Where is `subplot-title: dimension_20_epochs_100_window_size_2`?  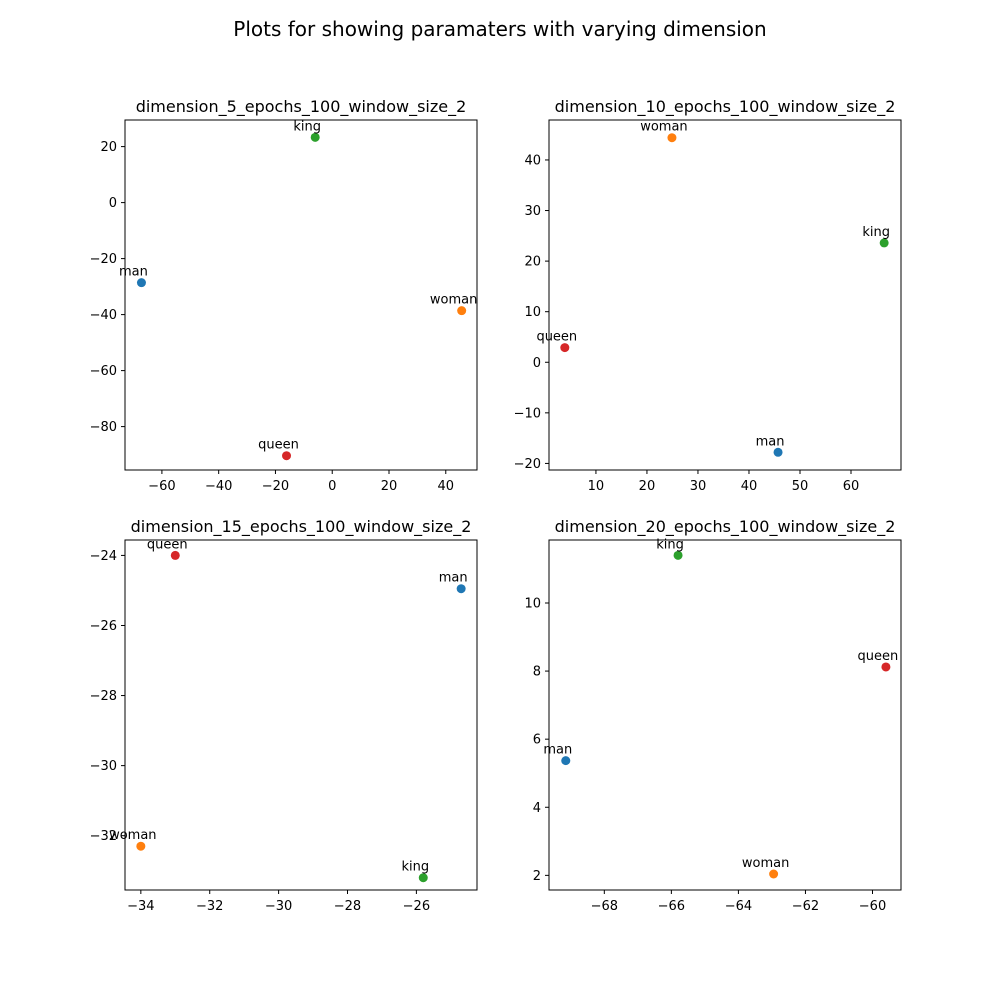
subplot-title: dimension_20_epochs_100_window_size_2 is located at coordinates (725, 527).